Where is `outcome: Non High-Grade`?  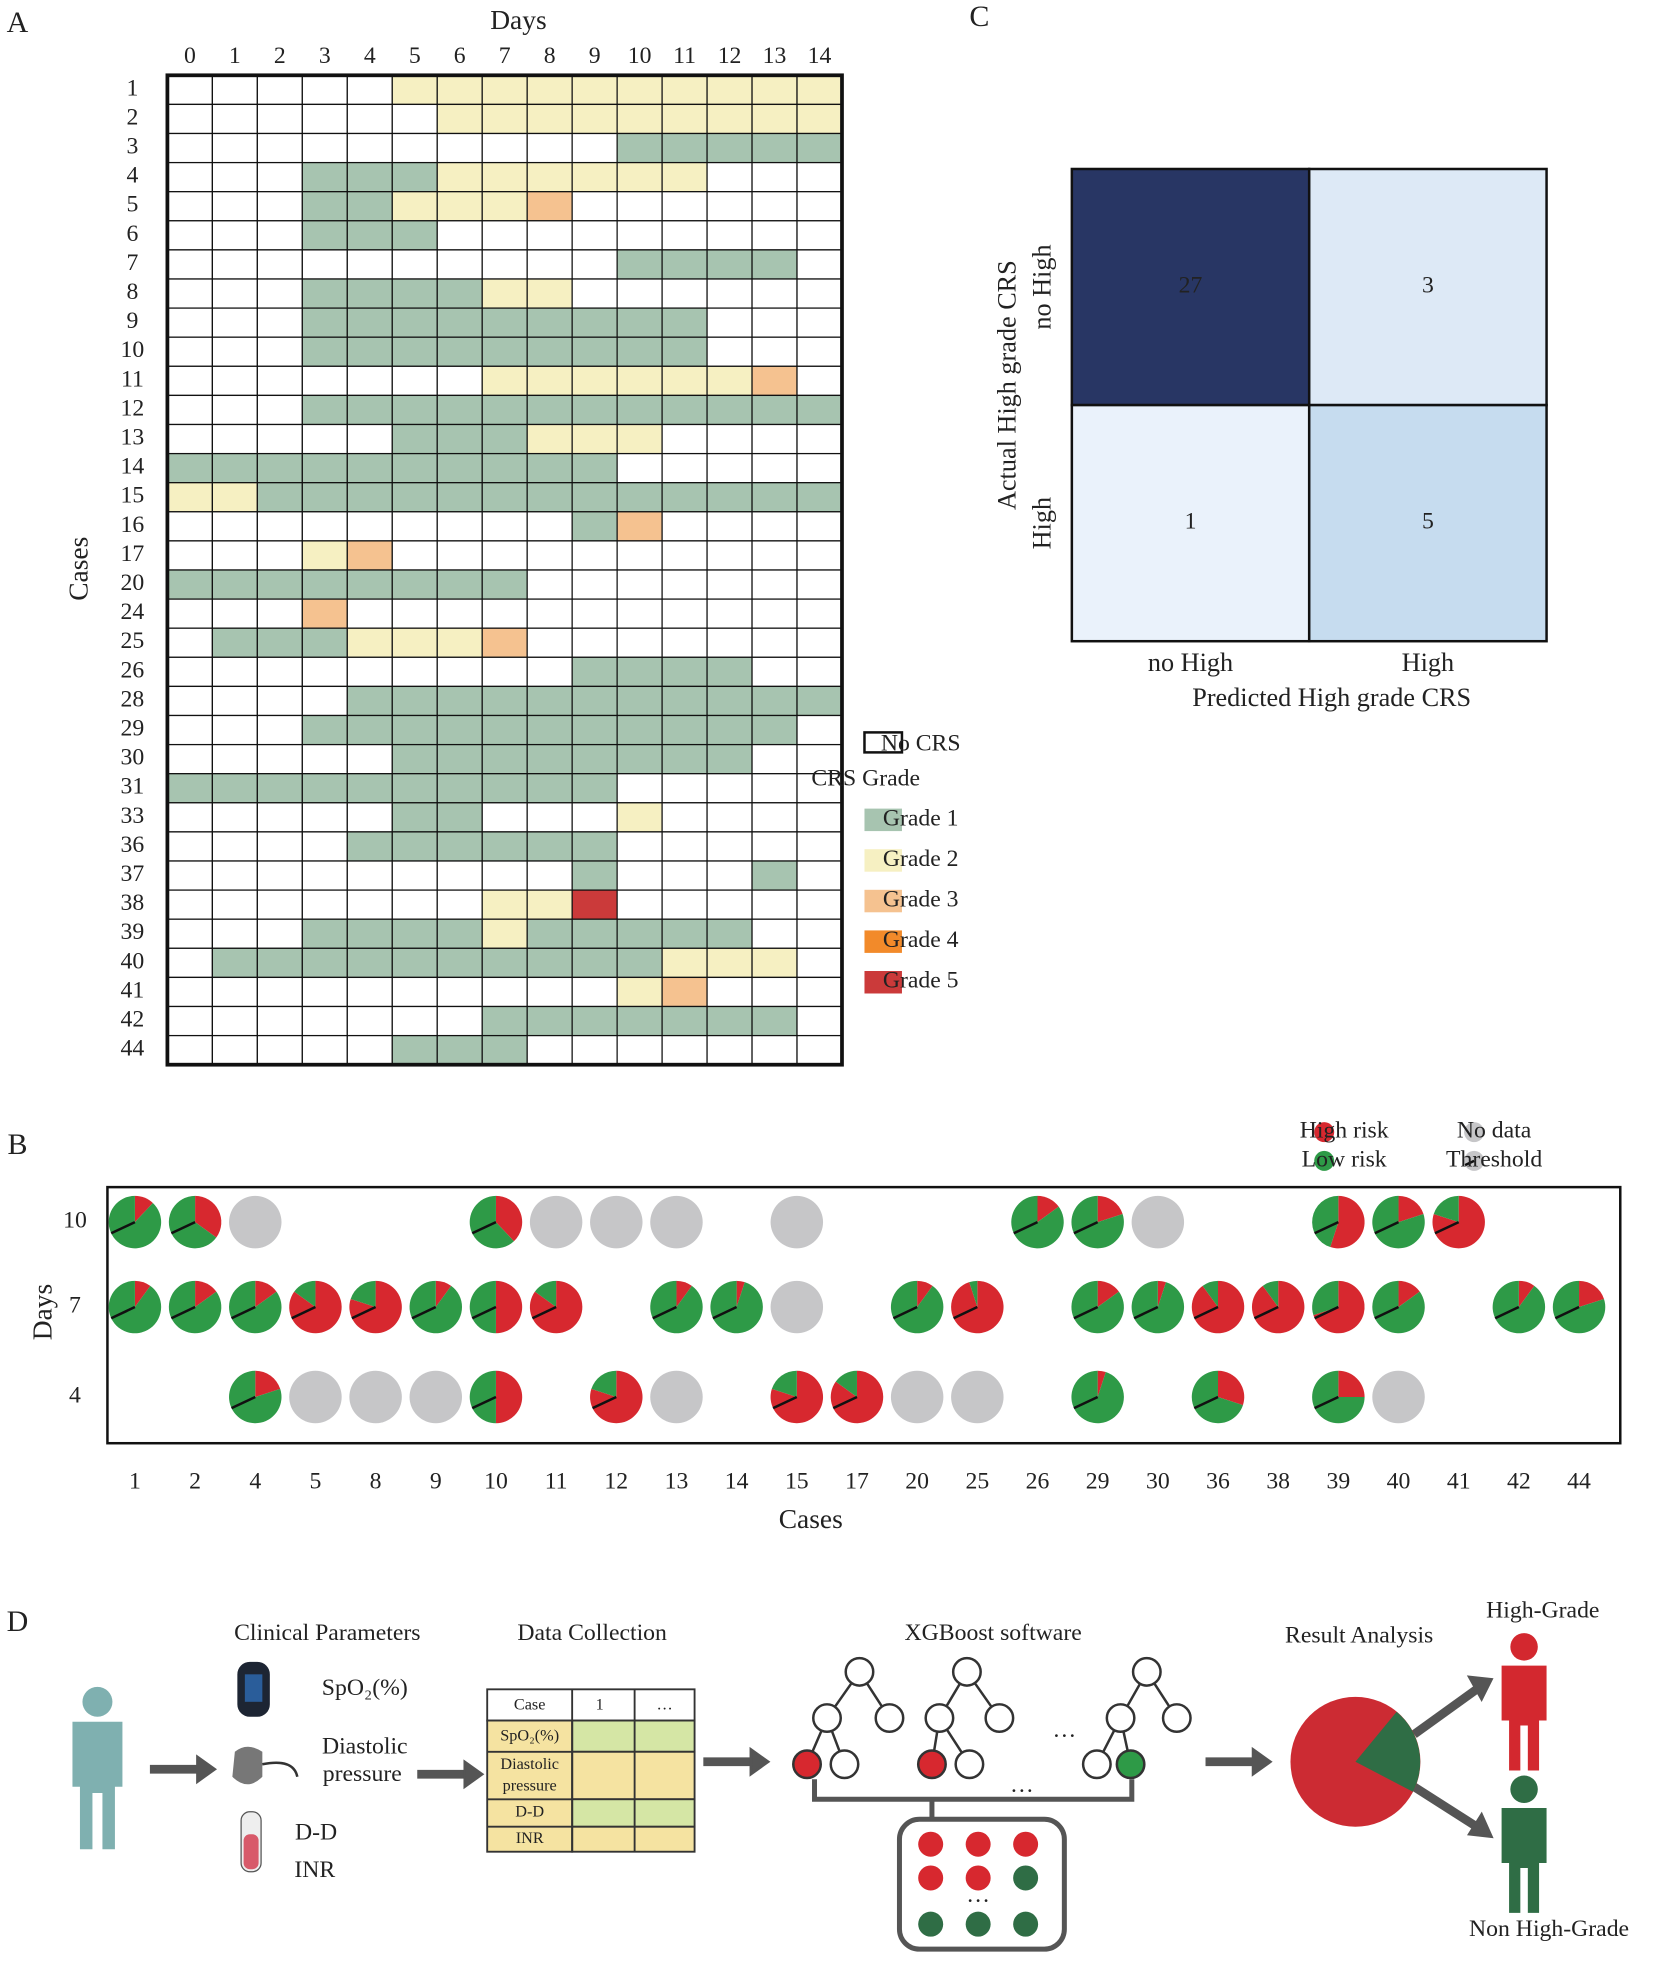 outcome: Non High-Grade is located at coordinates (1549, 1929).